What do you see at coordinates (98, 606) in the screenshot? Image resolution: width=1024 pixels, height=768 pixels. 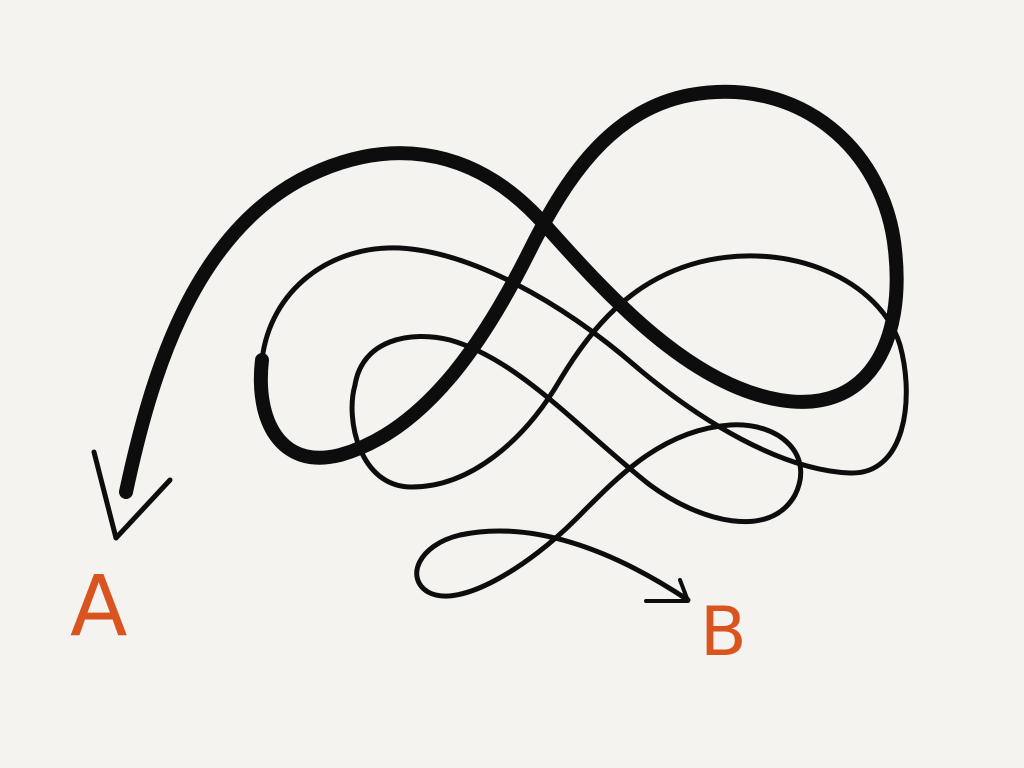 I see `label-a: A` at bounding box center [98, 606].